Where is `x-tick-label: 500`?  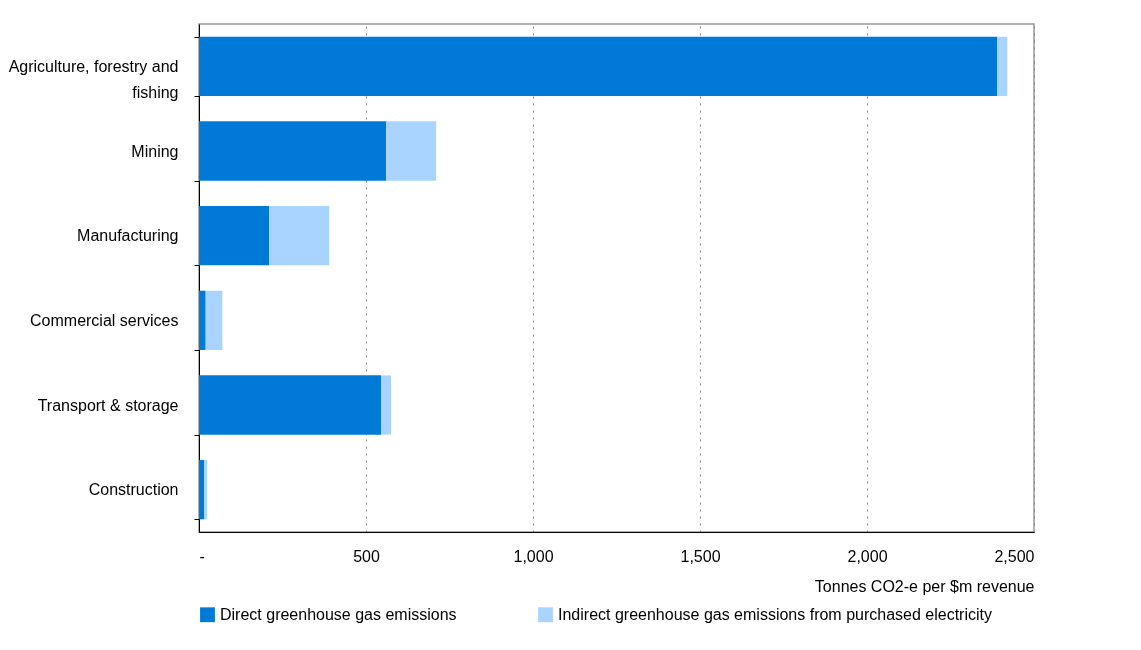
x-tick-label: 500 is located at coordinates (366, 556).